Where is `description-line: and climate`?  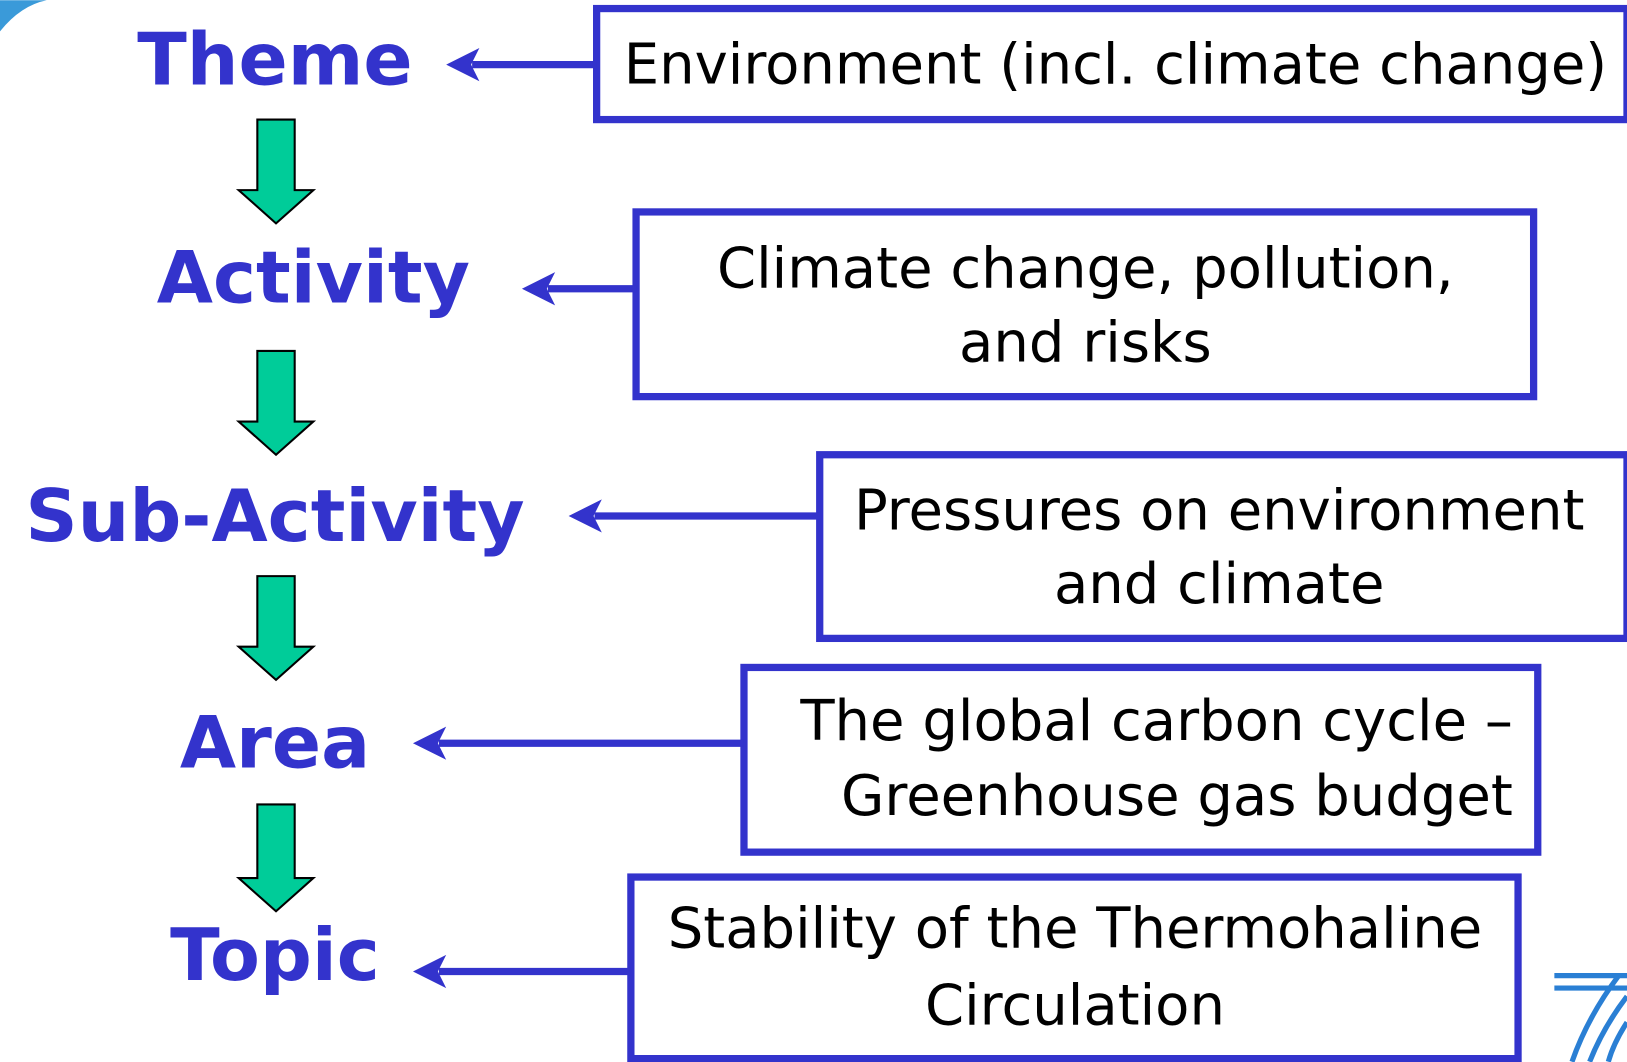
description-line: and climate is located at coordinates (1219, 584).